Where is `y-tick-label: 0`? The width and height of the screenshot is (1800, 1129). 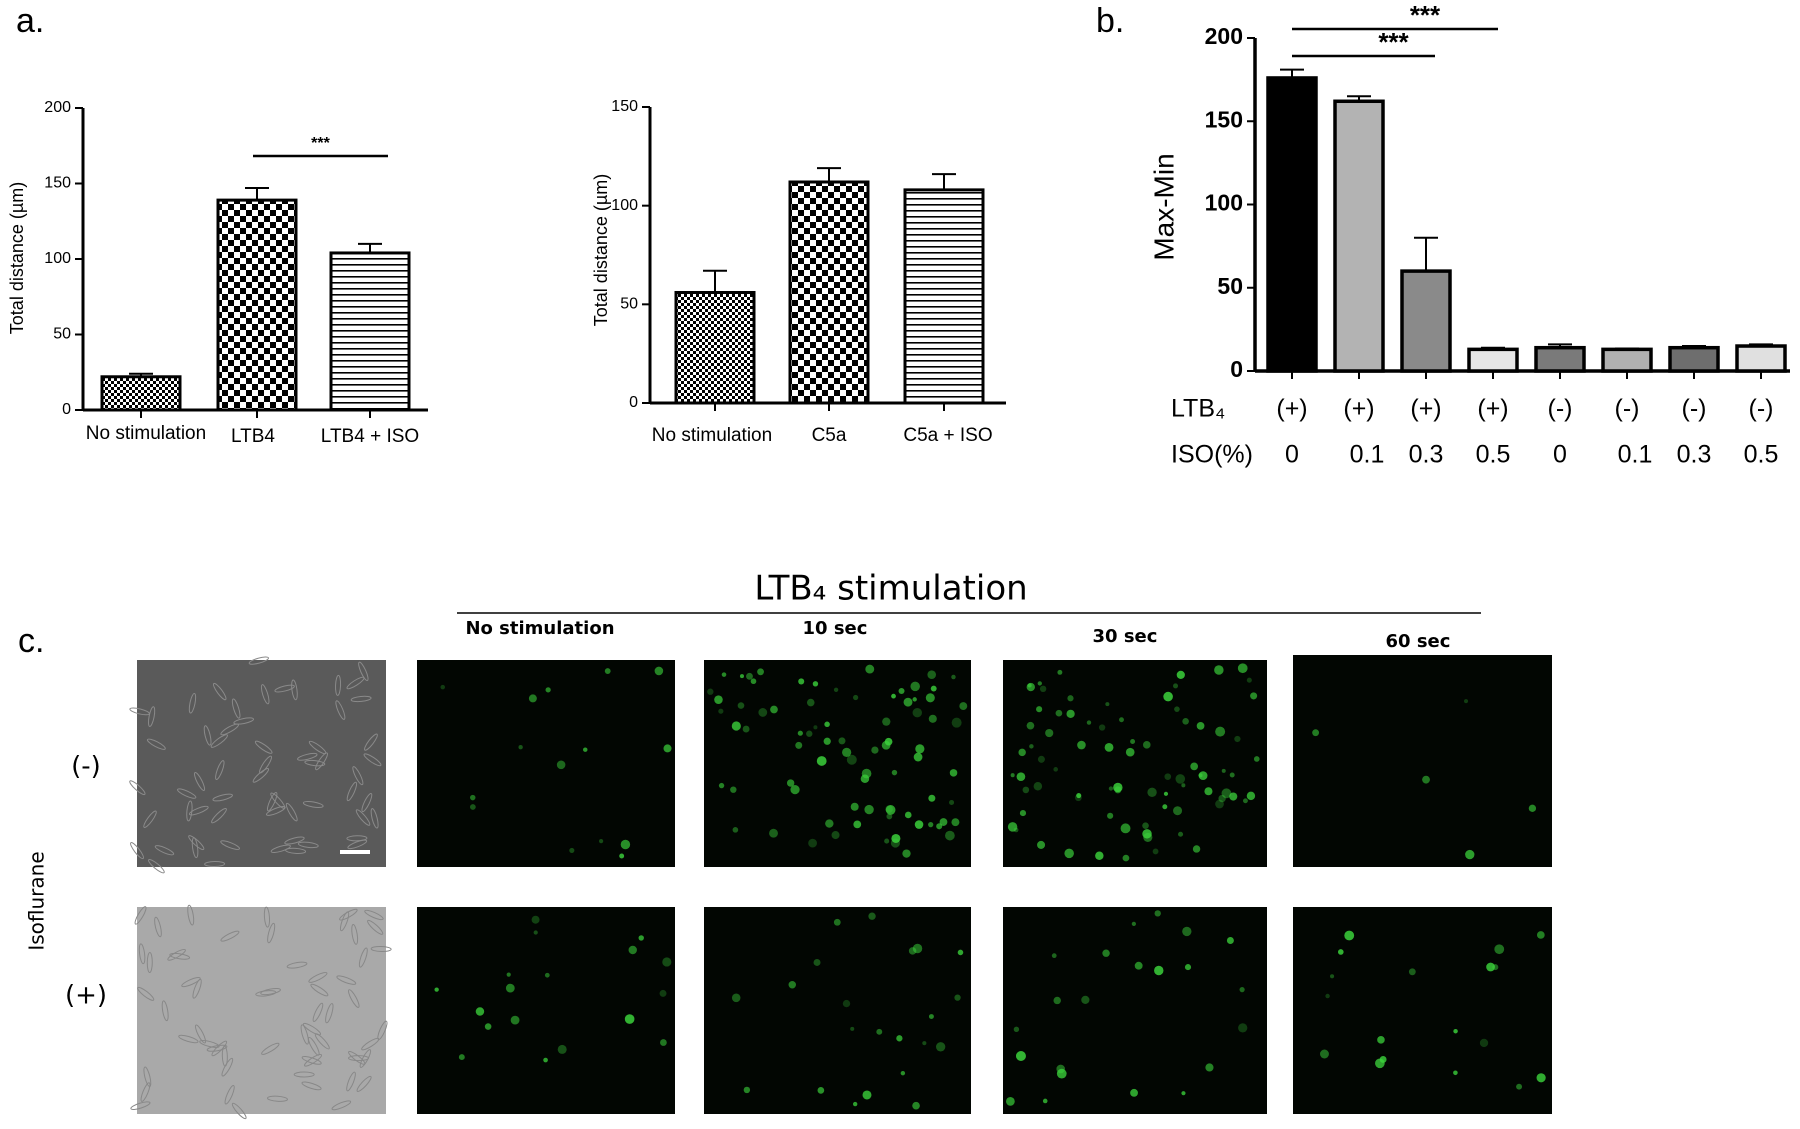
y-tick-label: 0 is located at coordinates (1236, 369).